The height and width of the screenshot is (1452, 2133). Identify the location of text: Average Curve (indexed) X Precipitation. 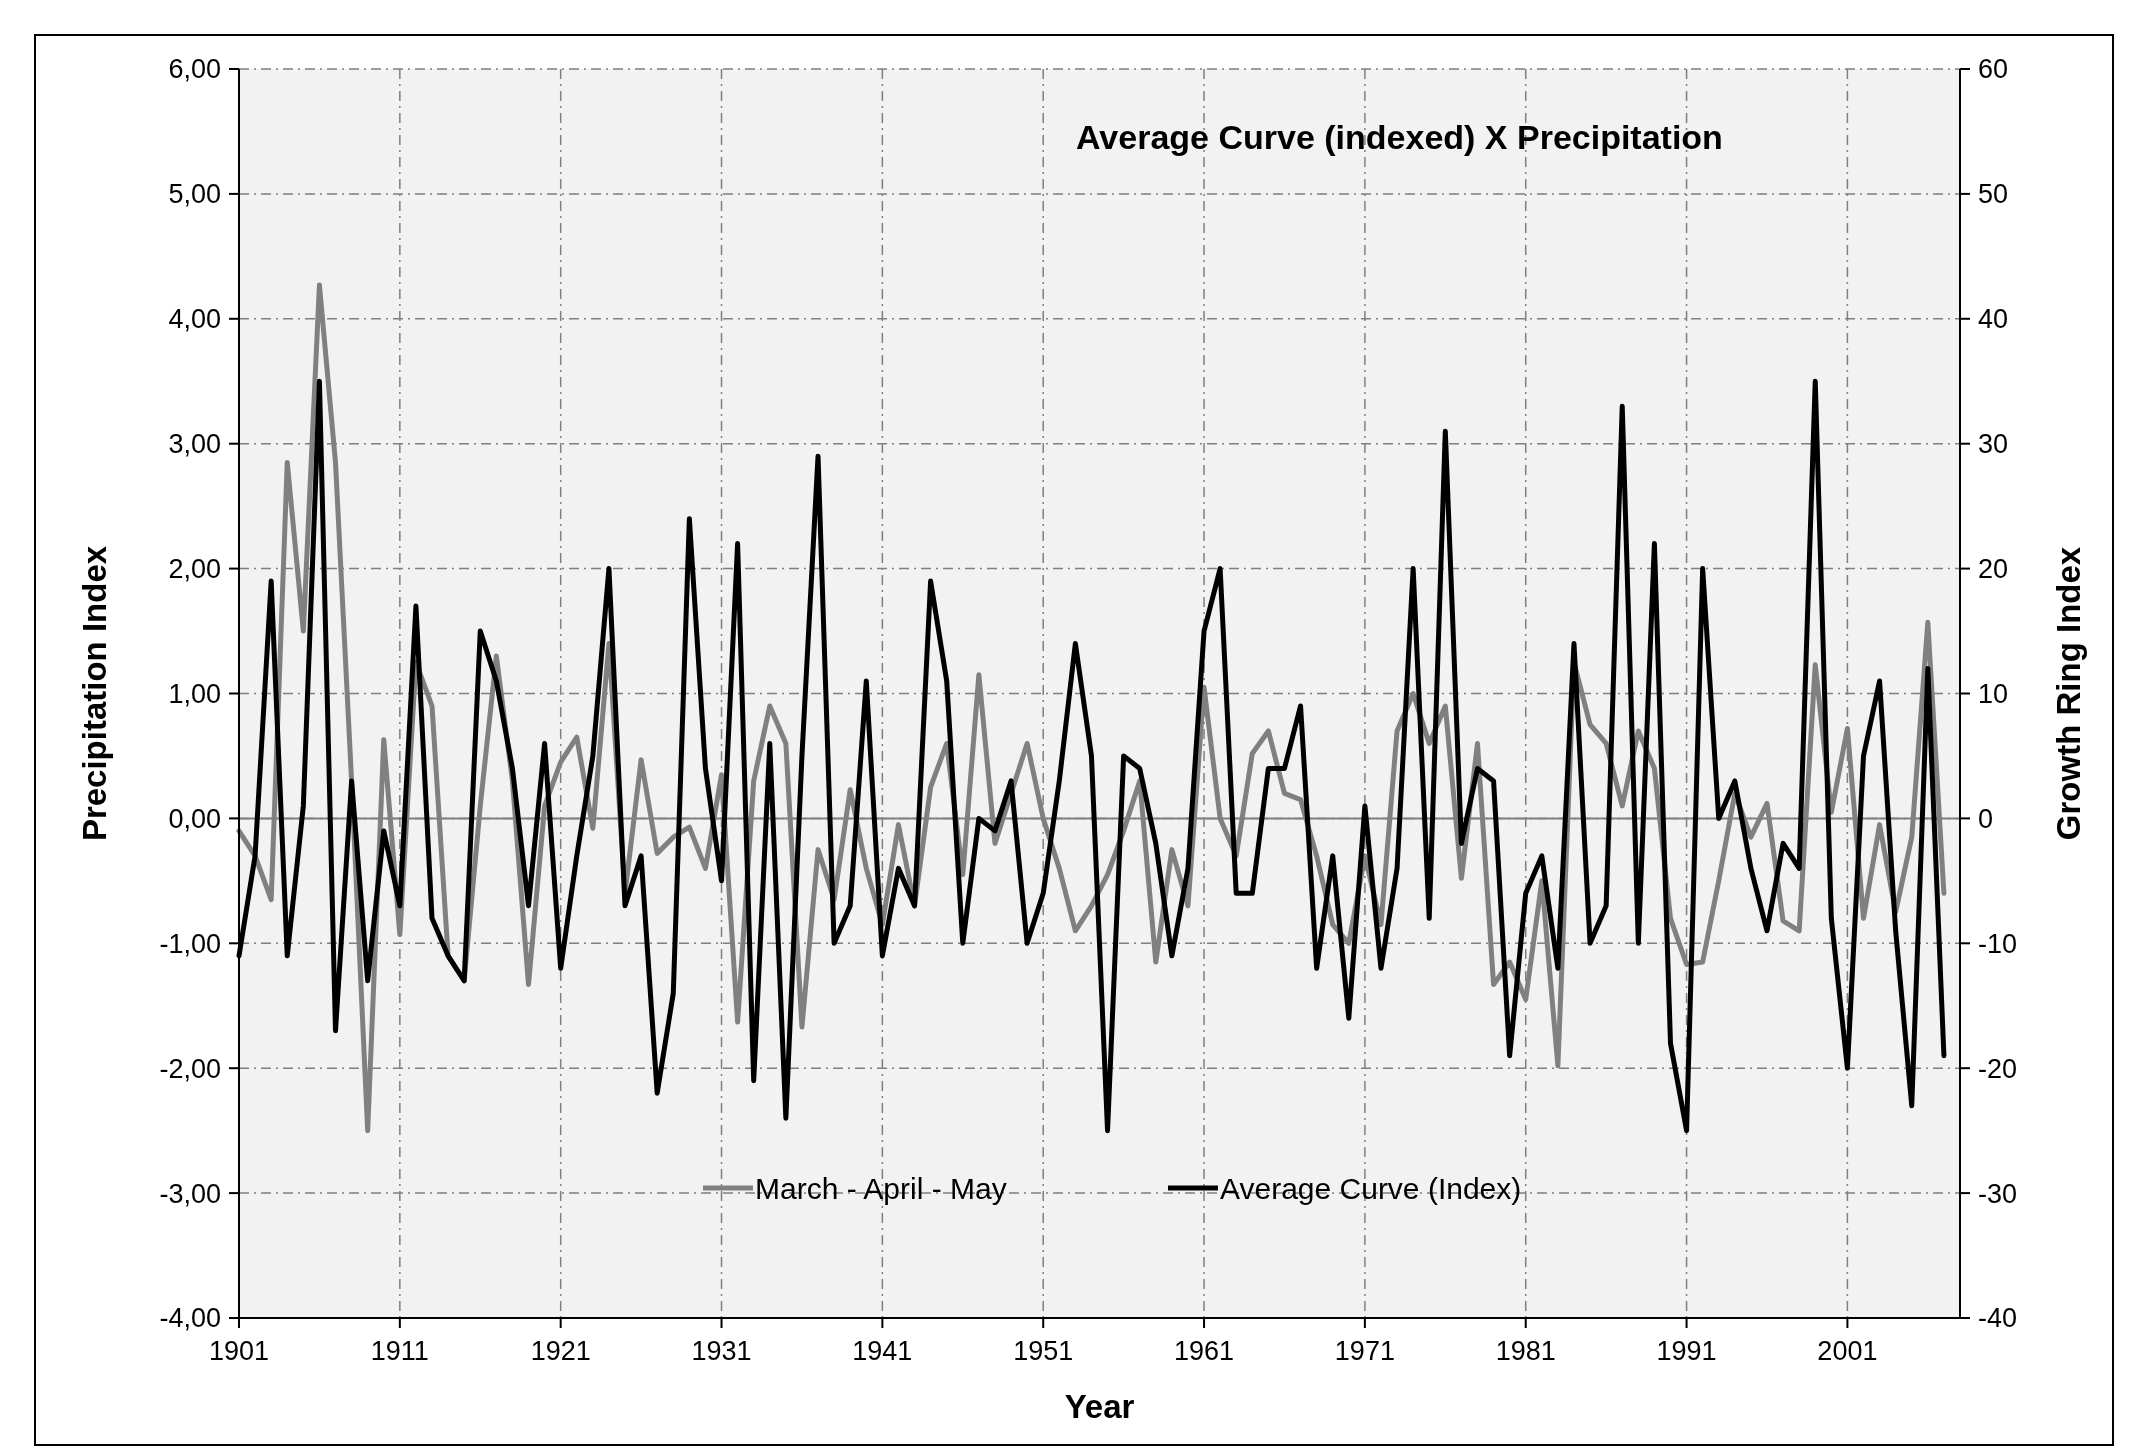
(1399, 137).